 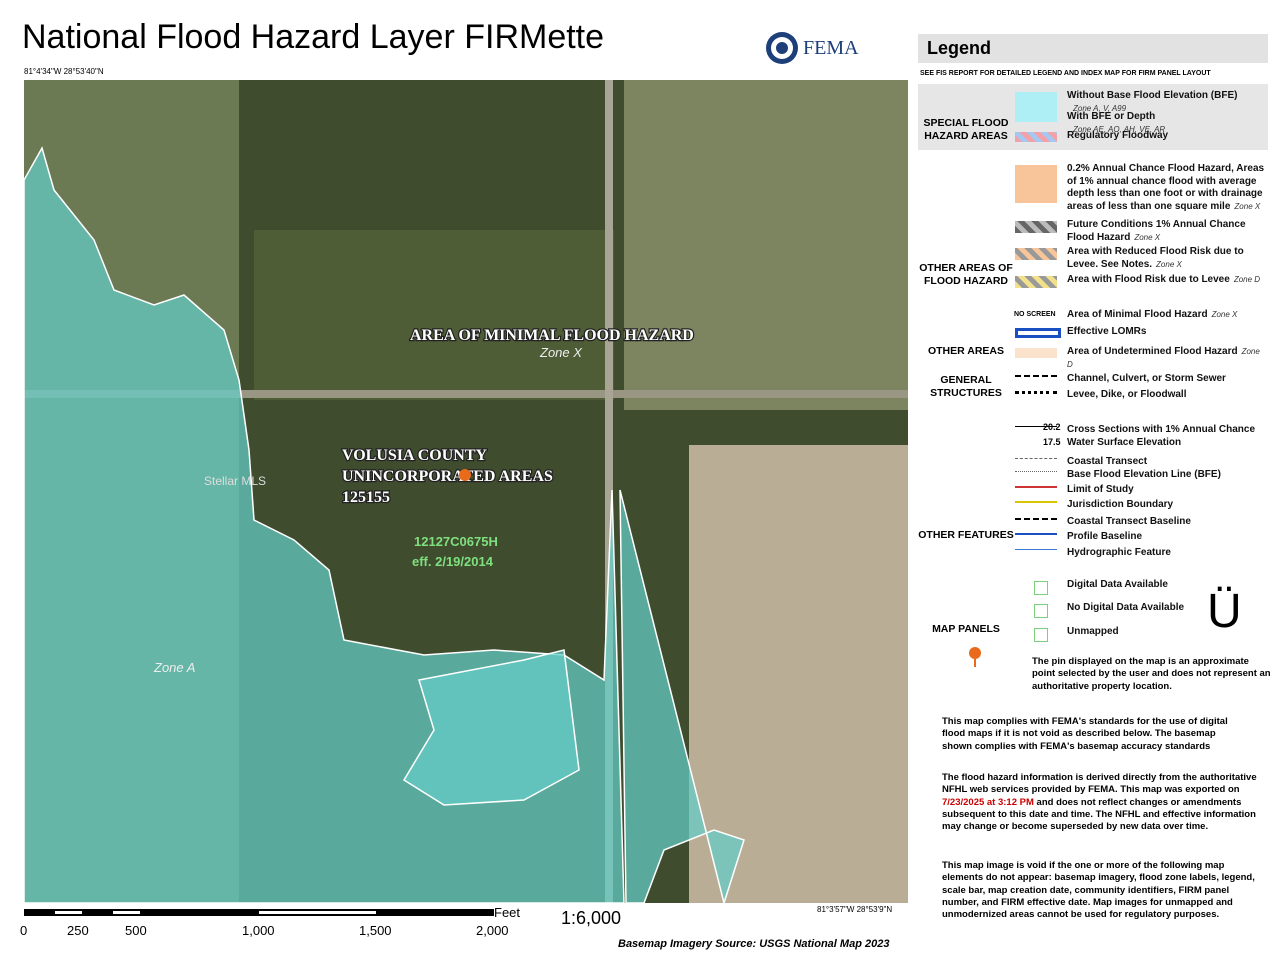 I want to click on xs-value: 17.5, so click(x=1052, y=442).